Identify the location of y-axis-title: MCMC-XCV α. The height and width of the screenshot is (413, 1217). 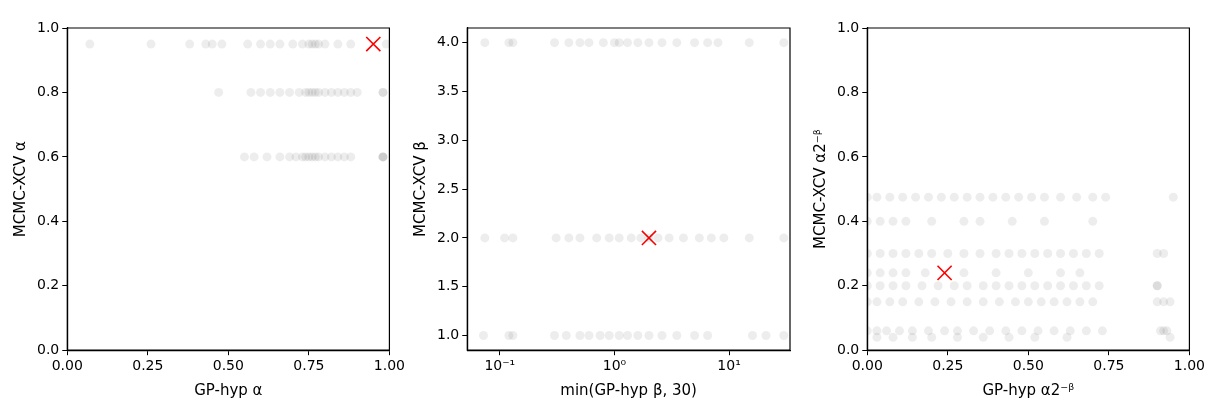
(19, 189).